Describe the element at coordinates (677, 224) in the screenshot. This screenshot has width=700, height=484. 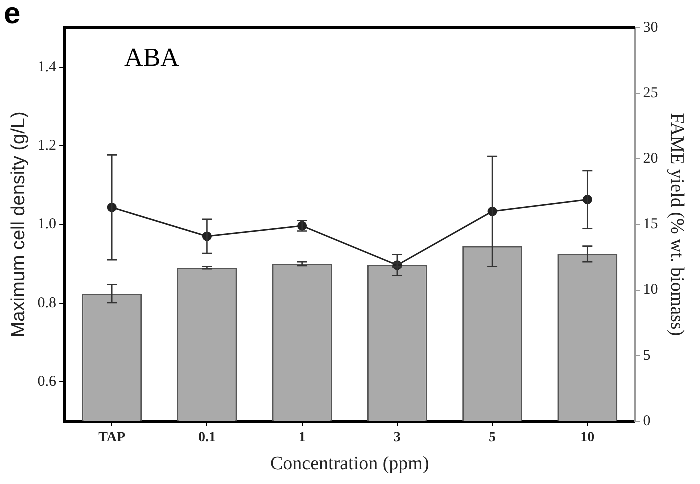
I see `y2-axis-title: FAME yield (% wt. biomass)` at that location.